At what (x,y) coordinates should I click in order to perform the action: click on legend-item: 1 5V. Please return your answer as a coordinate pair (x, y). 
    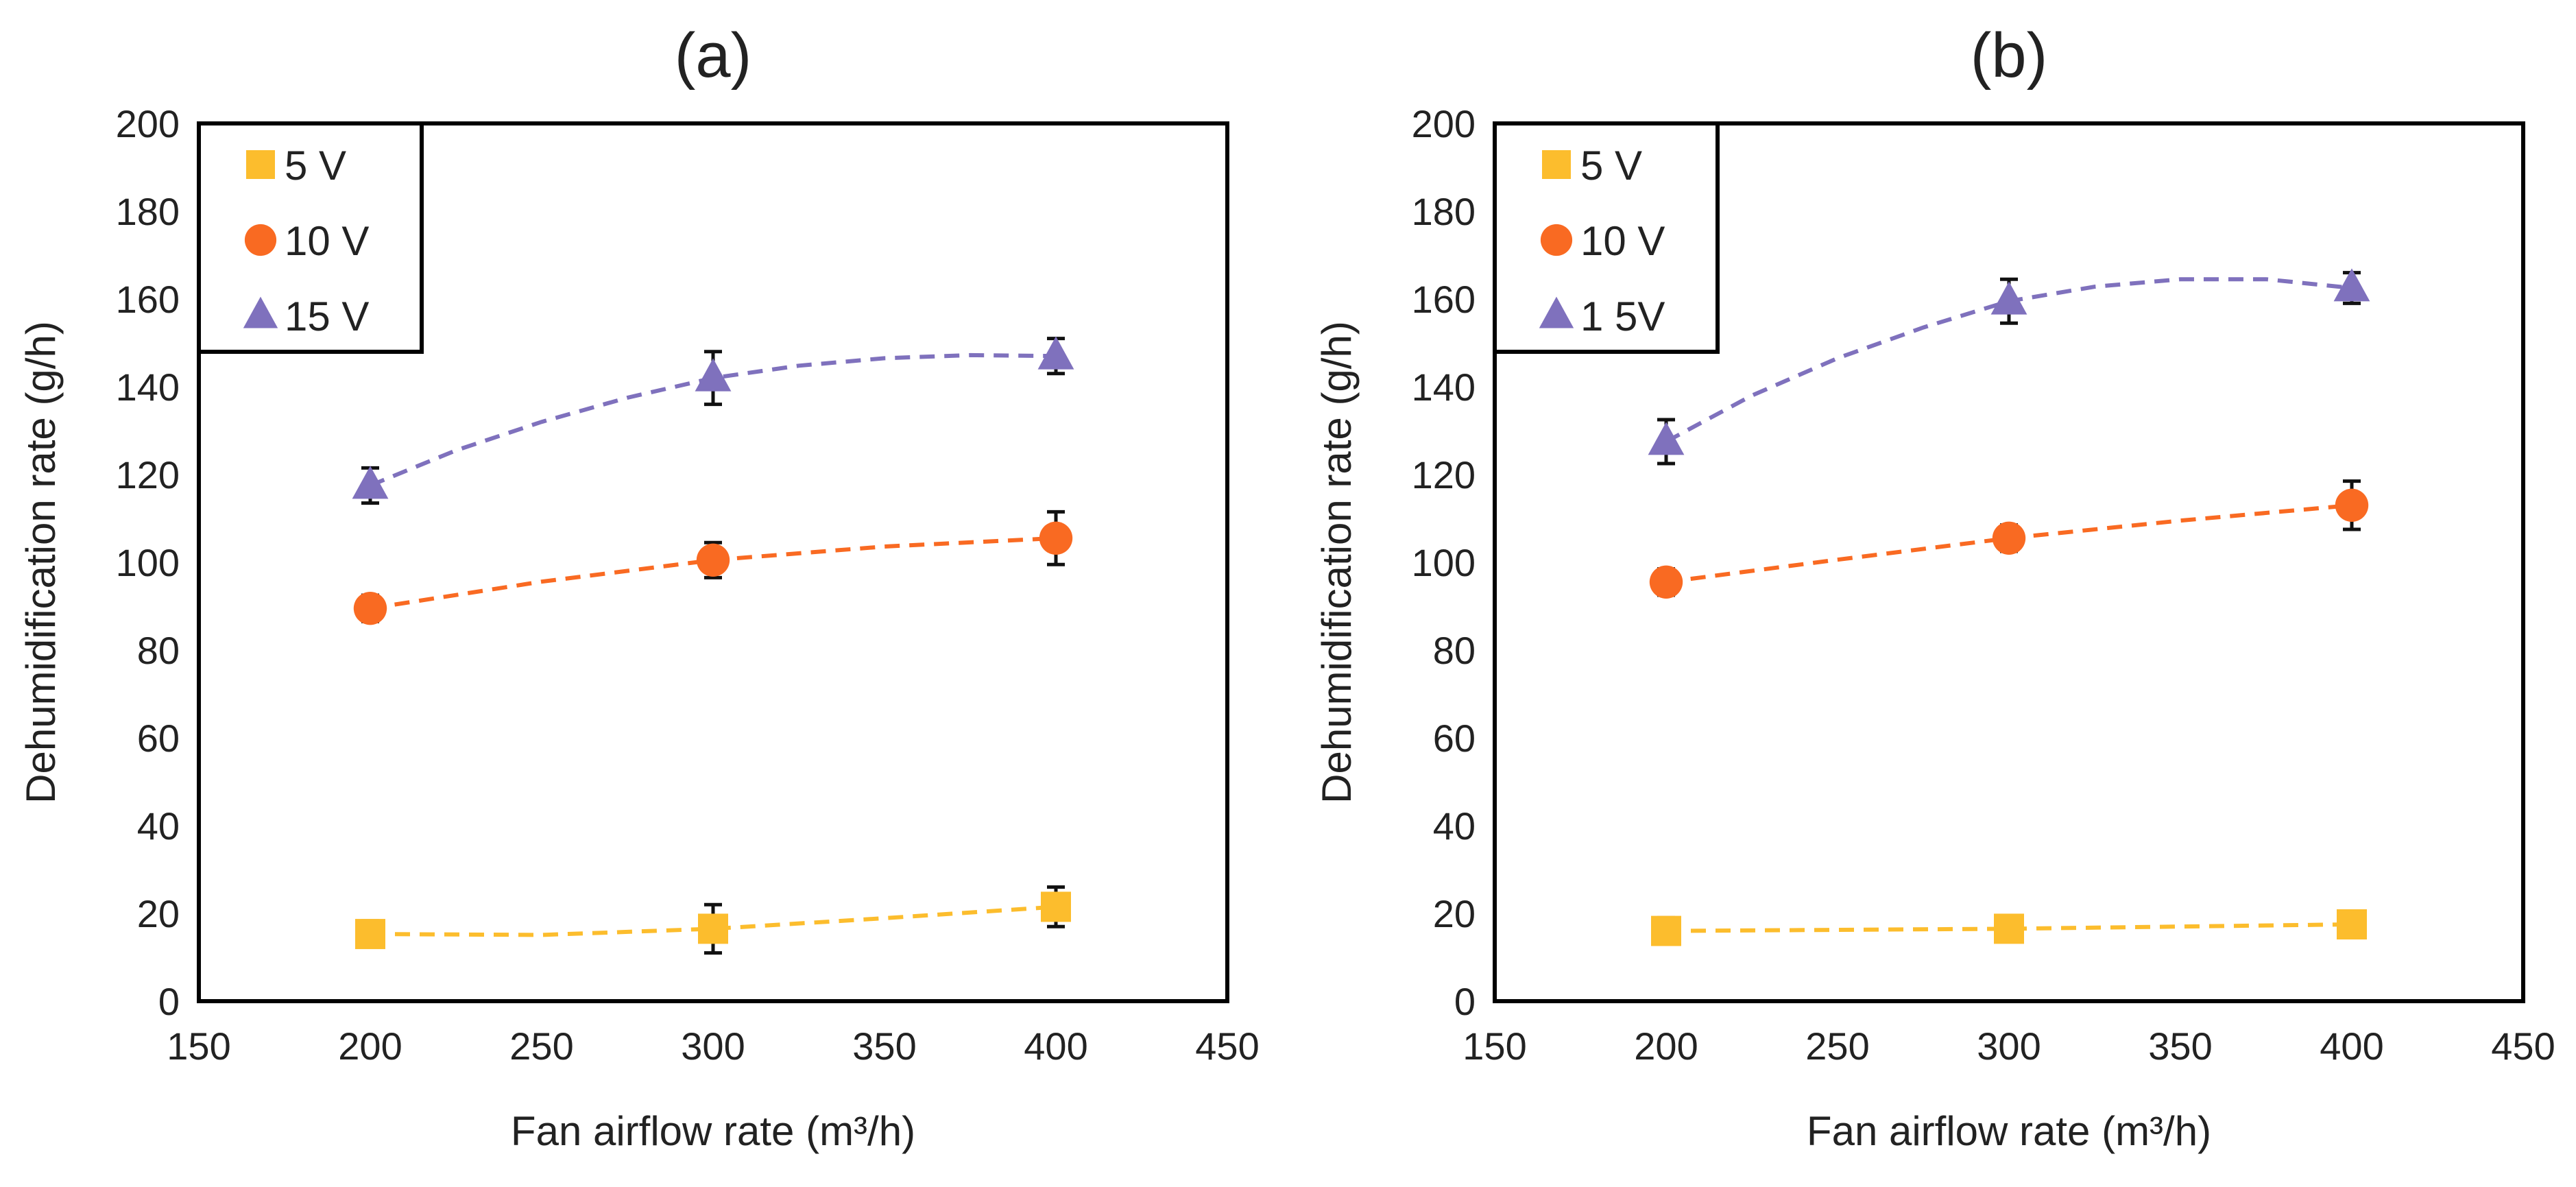
    Looking at the image, I should click on (1602, 316).